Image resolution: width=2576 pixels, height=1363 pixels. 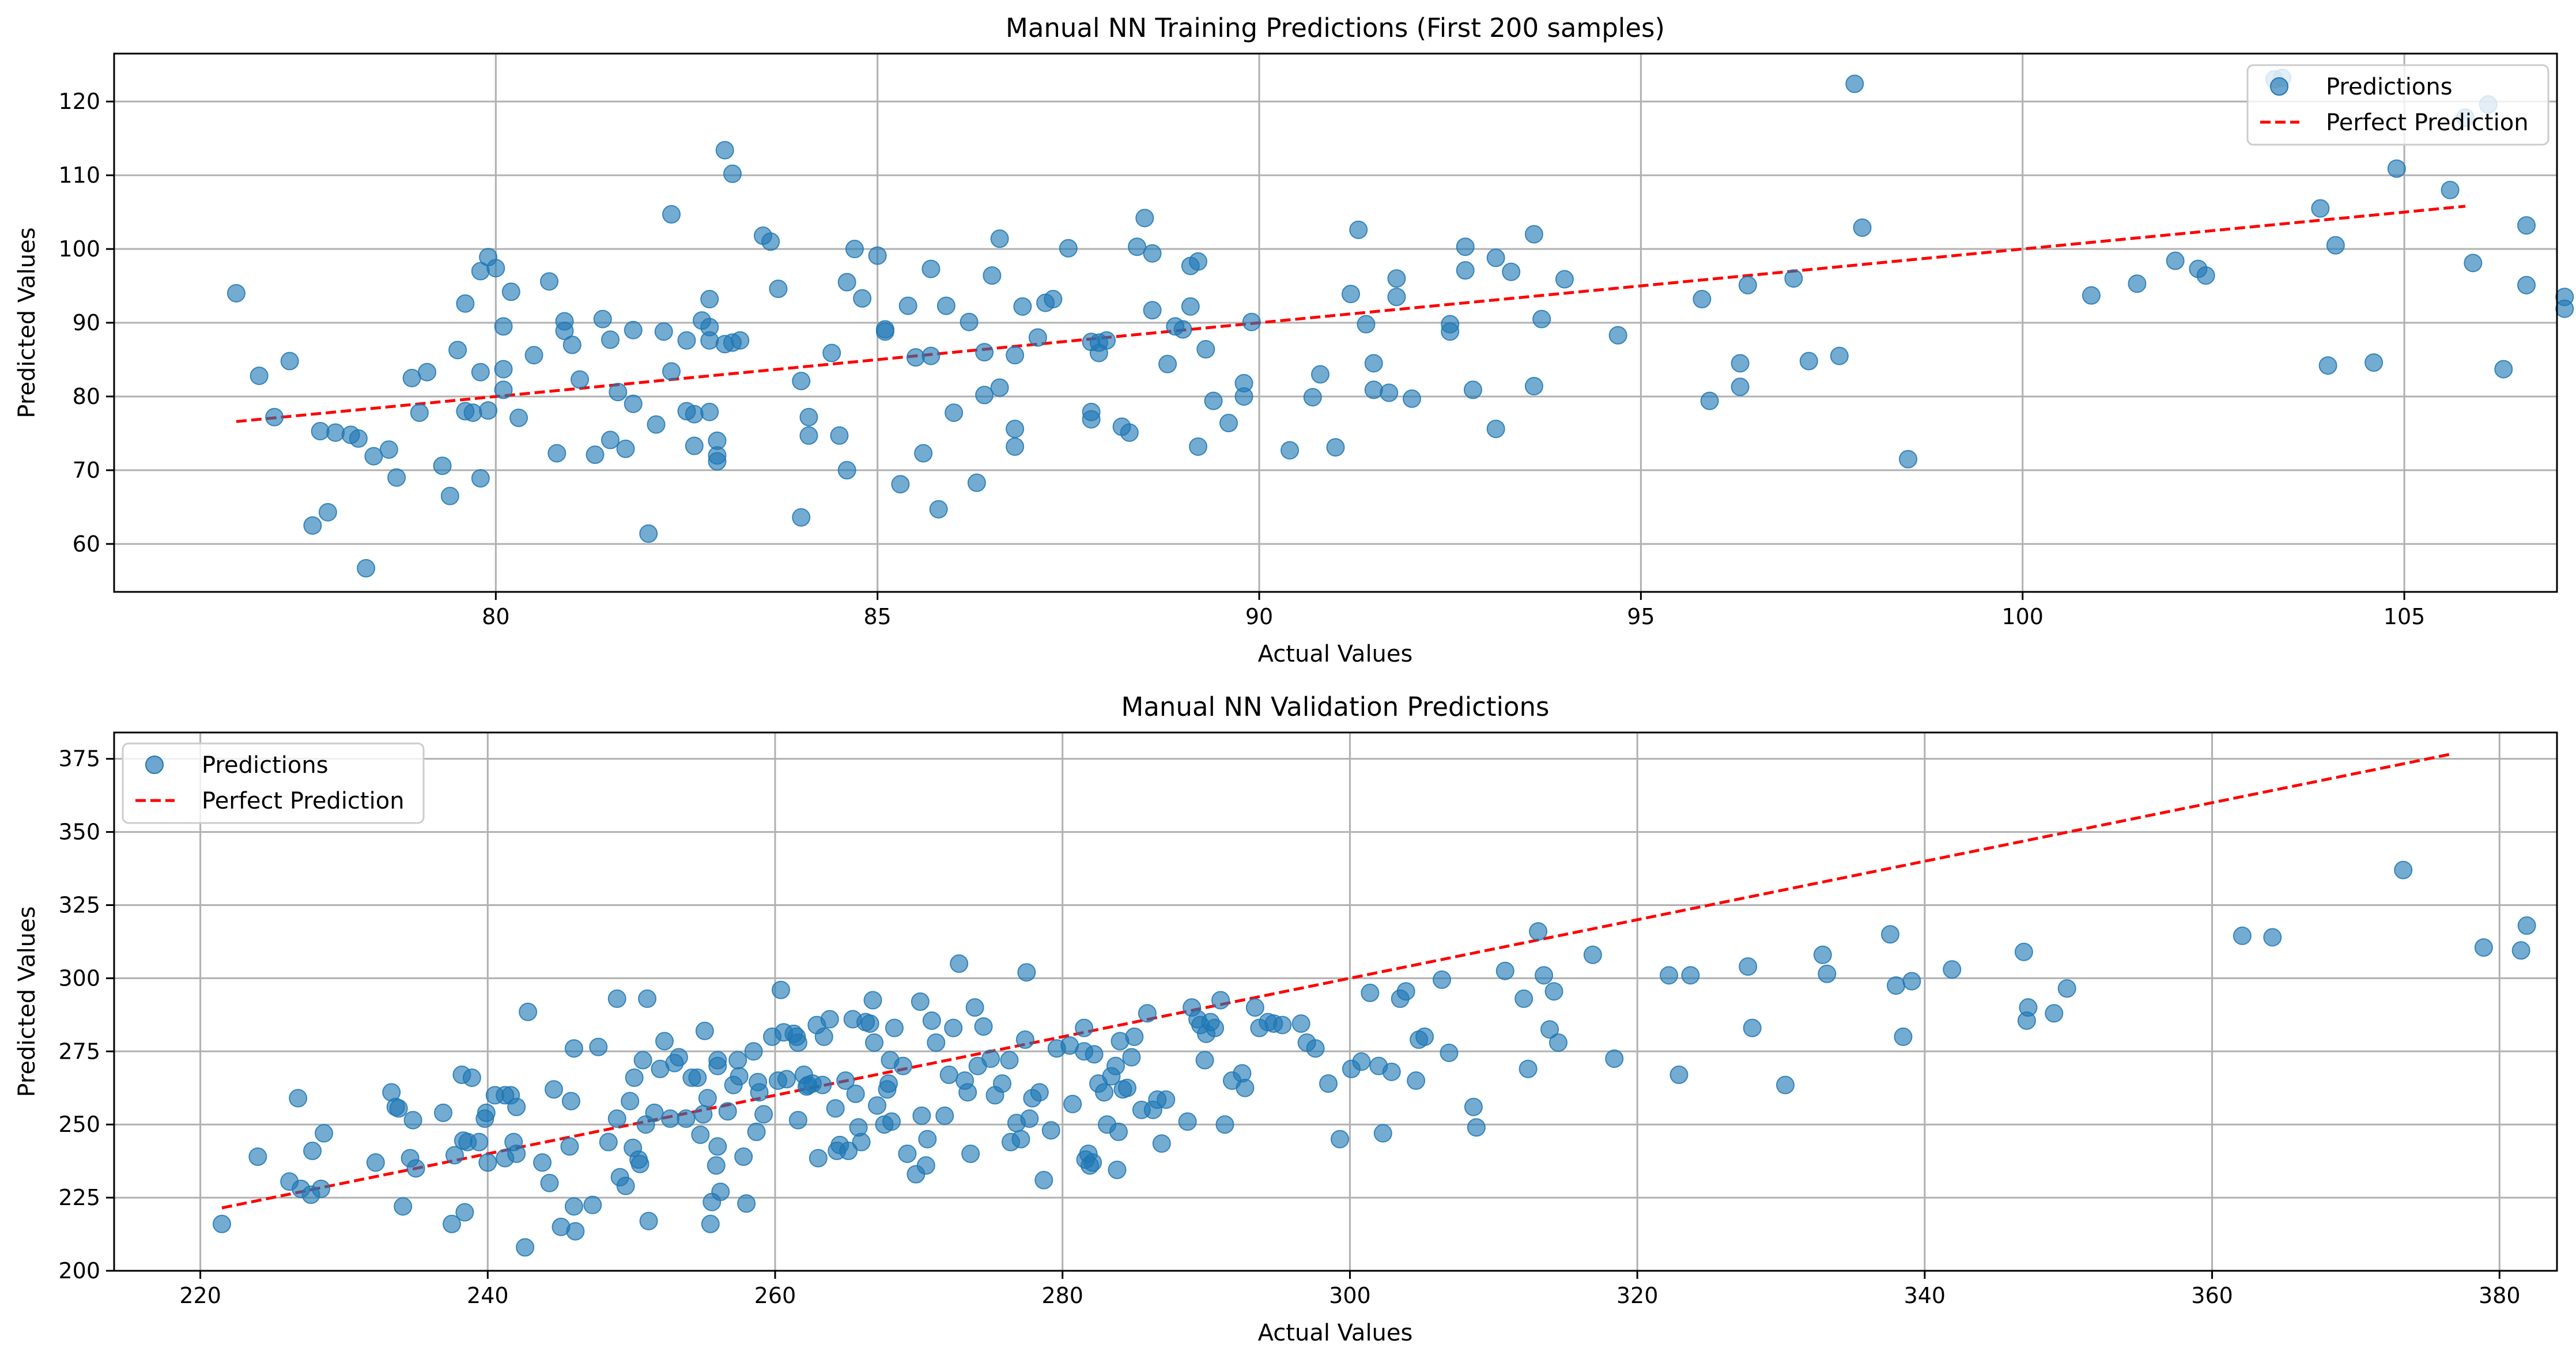 What do you see at coordinates (2389, 87) in the screenshot?
I see `training-legend-predictions-label: Predictions` at bounding box center [2389, 87].